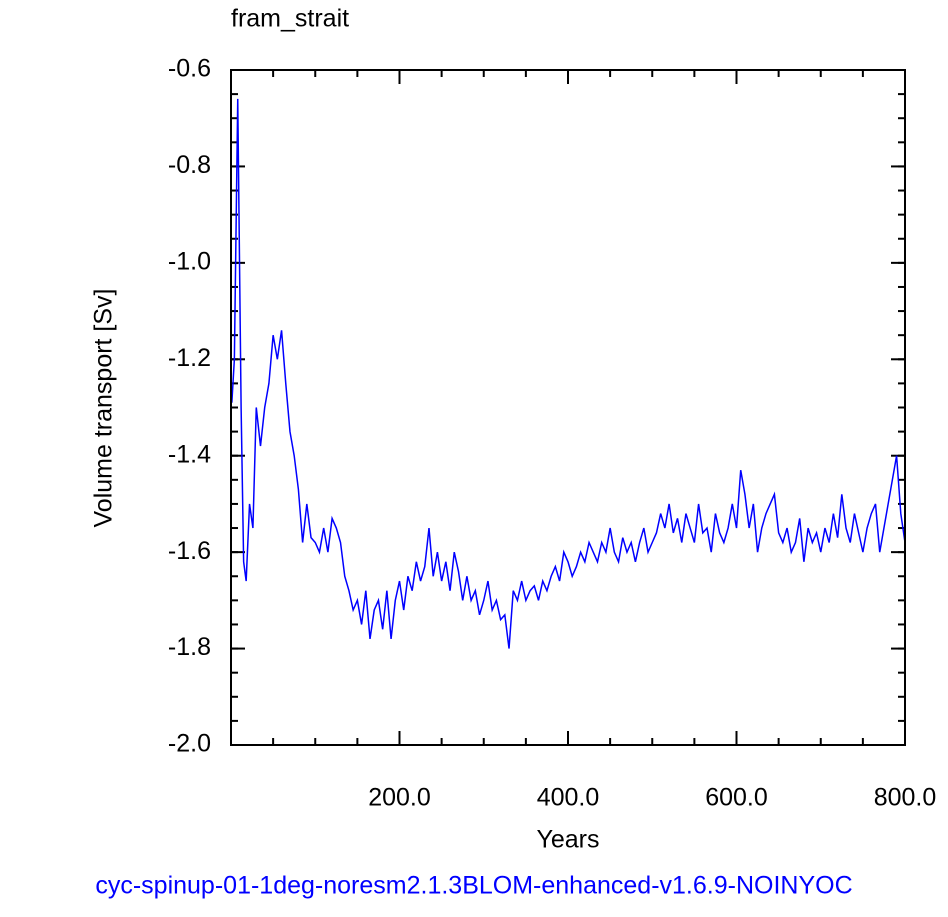 This screenshot has height=917, width=948. I want to click on x-tick-label: 800.0, so click(905, 798).